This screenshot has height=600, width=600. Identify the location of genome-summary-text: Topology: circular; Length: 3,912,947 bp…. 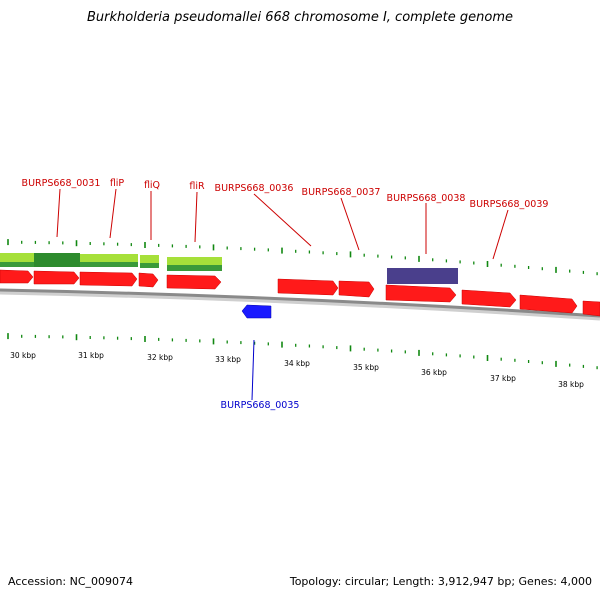
(440, 581).